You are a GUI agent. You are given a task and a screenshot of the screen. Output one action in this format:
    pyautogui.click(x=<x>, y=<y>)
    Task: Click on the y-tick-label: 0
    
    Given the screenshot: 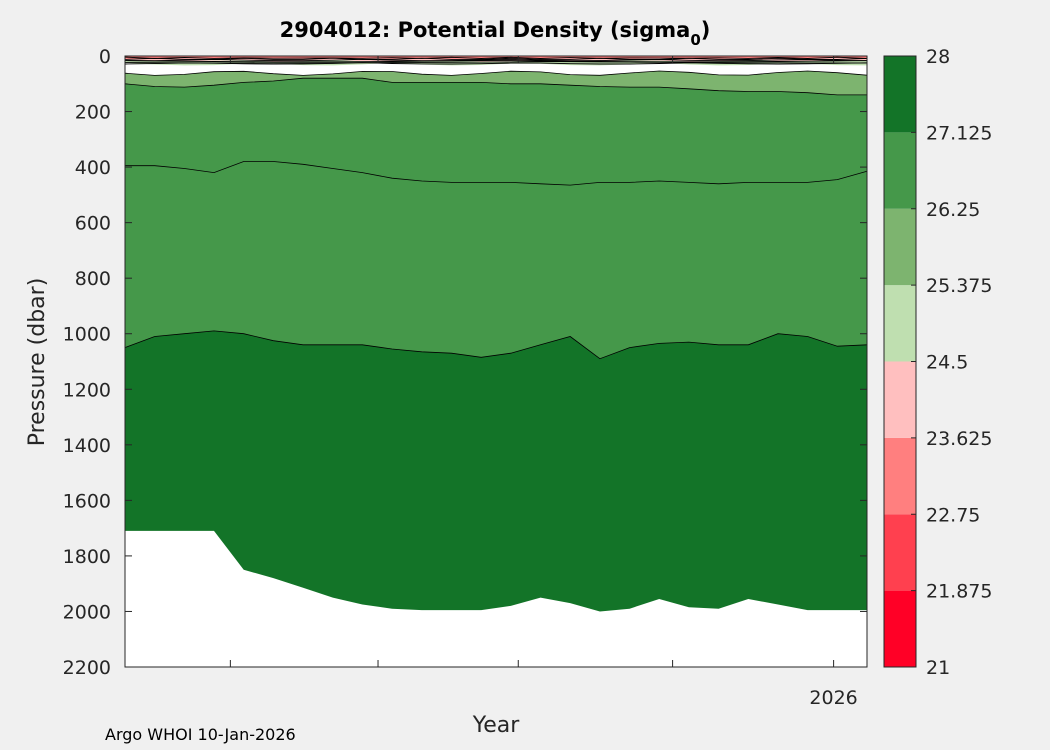 What is the action you would take?
    pyautogui.click(x=105, y=57)
    